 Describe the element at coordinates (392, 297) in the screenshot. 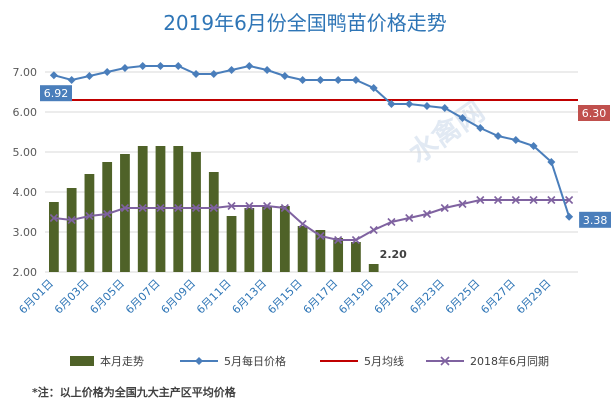

I see `x-tick-label: 6月21日` at that location.